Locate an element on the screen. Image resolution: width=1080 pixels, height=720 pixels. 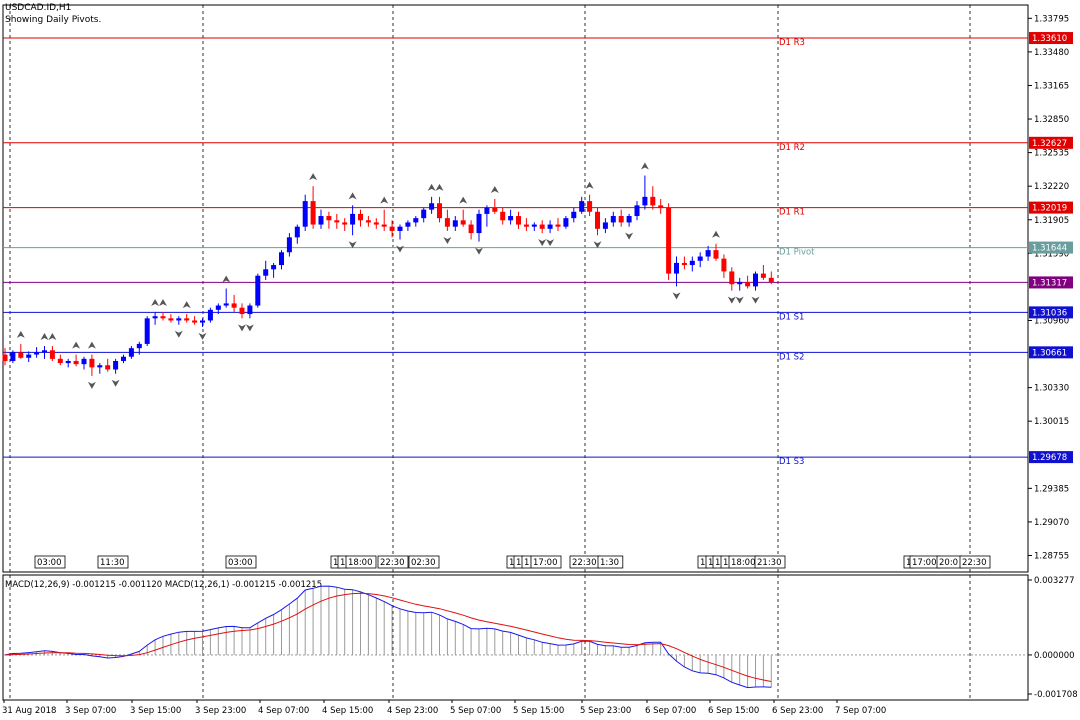
price-tick-label: 1.33795 is located at coordinates (1051, 19).